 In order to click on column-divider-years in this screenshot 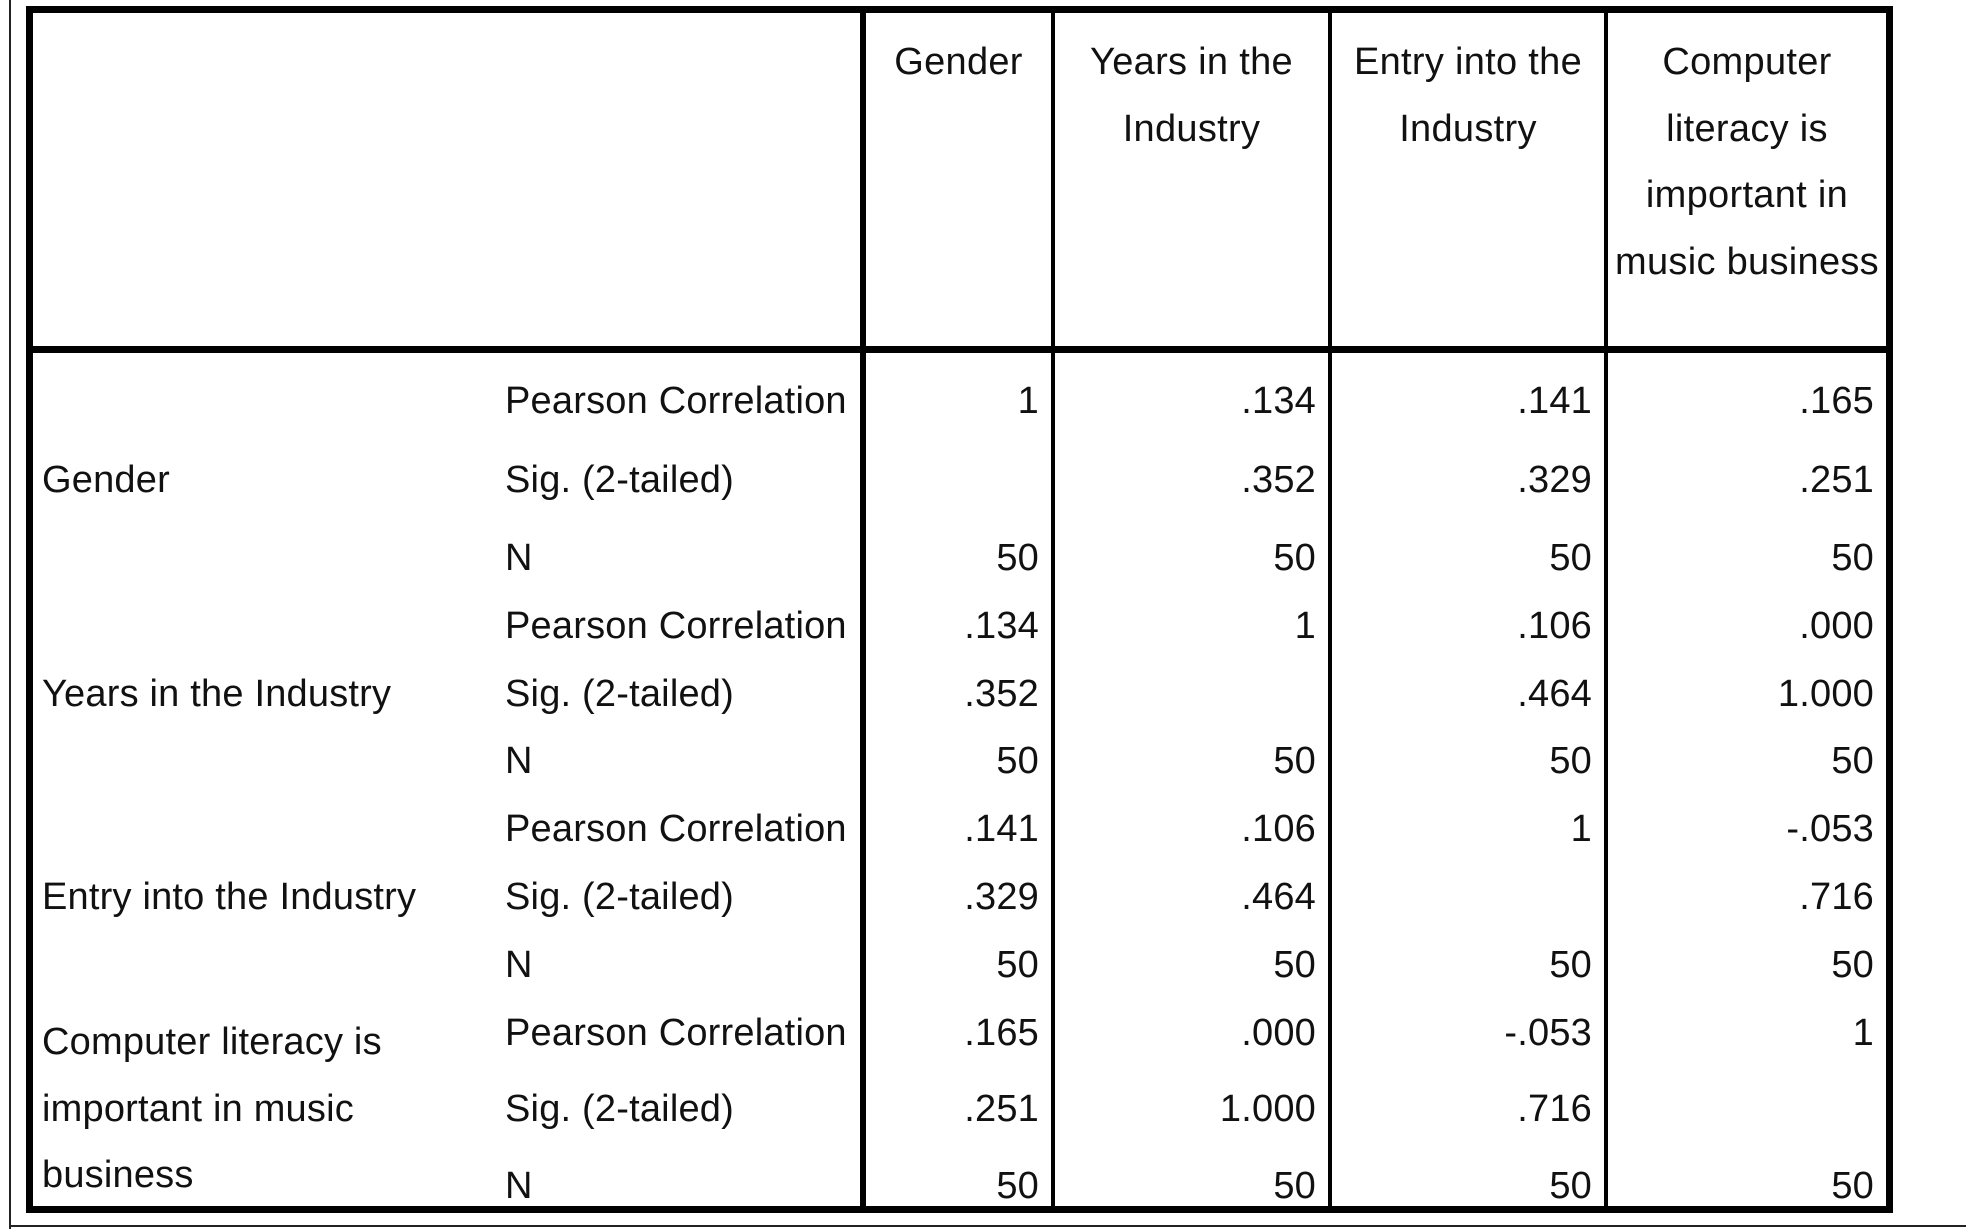, I will do `click(1330, 609)`.